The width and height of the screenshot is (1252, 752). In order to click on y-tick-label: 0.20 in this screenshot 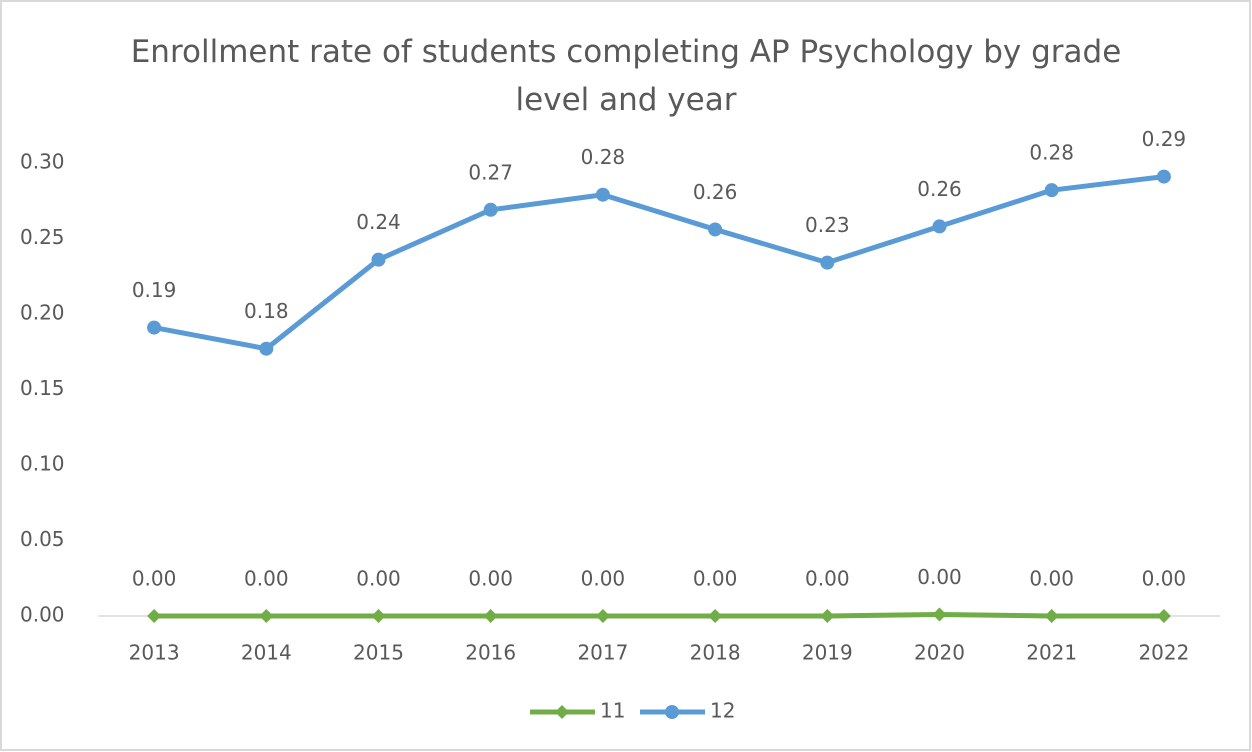, I will do `click(42, 313)`.